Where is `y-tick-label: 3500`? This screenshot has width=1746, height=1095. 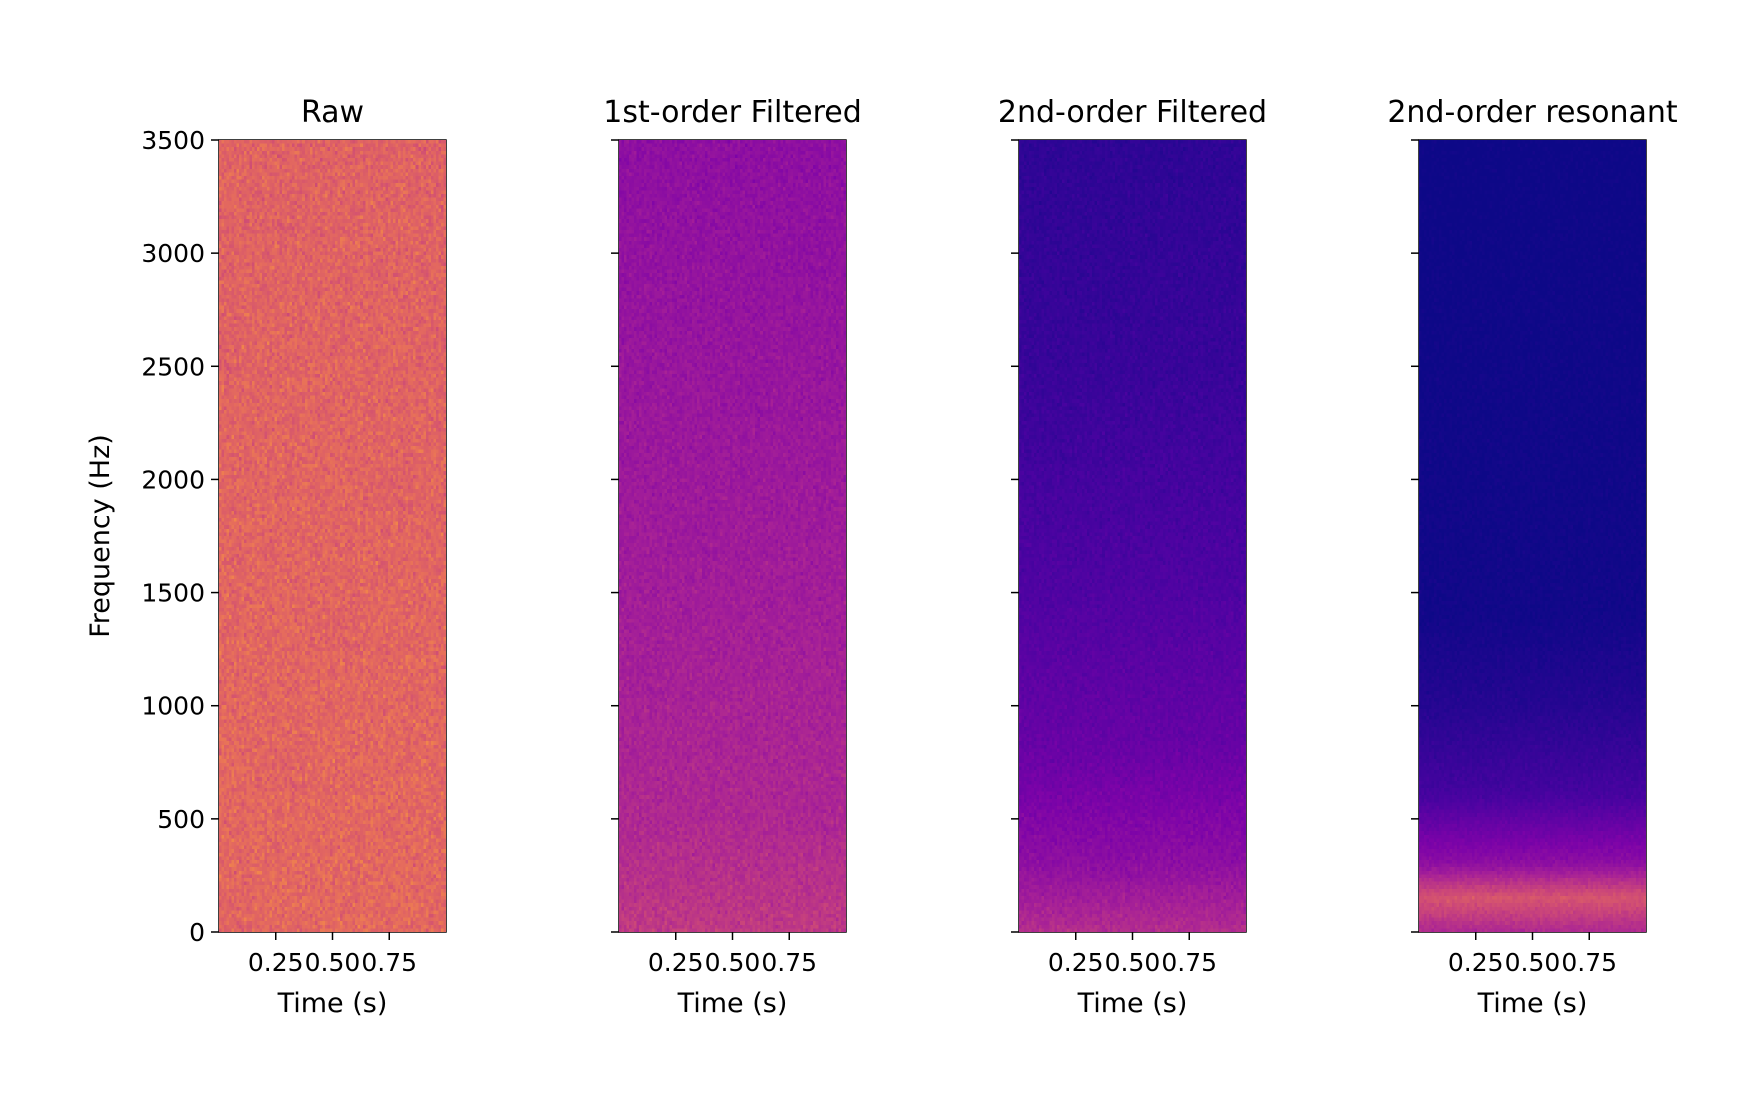
y-tick-label: 3500 is located at coordinates (173, 140).